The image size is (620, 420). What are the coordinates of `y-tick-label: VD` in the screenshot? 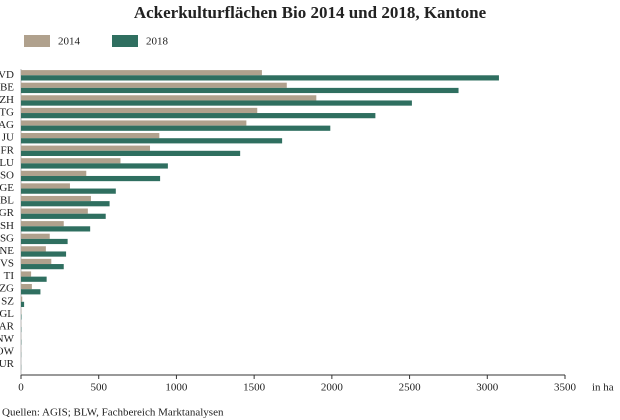 It's located at (7, 75).